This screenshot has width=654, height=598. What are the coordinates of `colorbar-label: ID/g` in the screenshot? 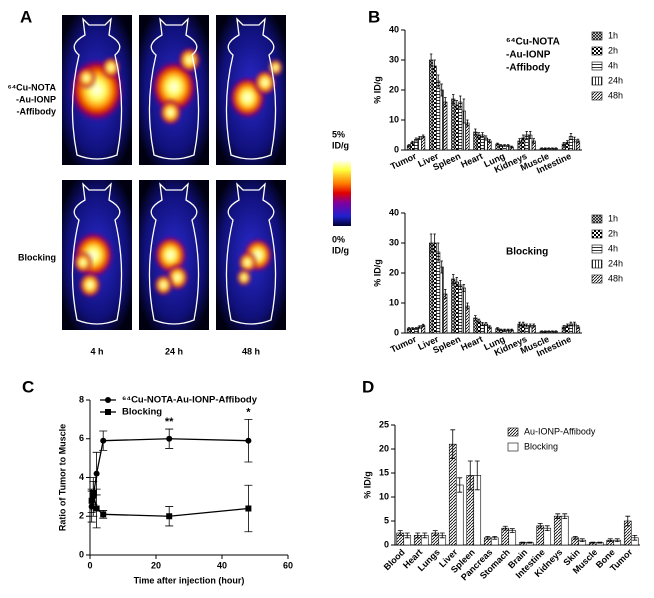 It's located at (340, 145).